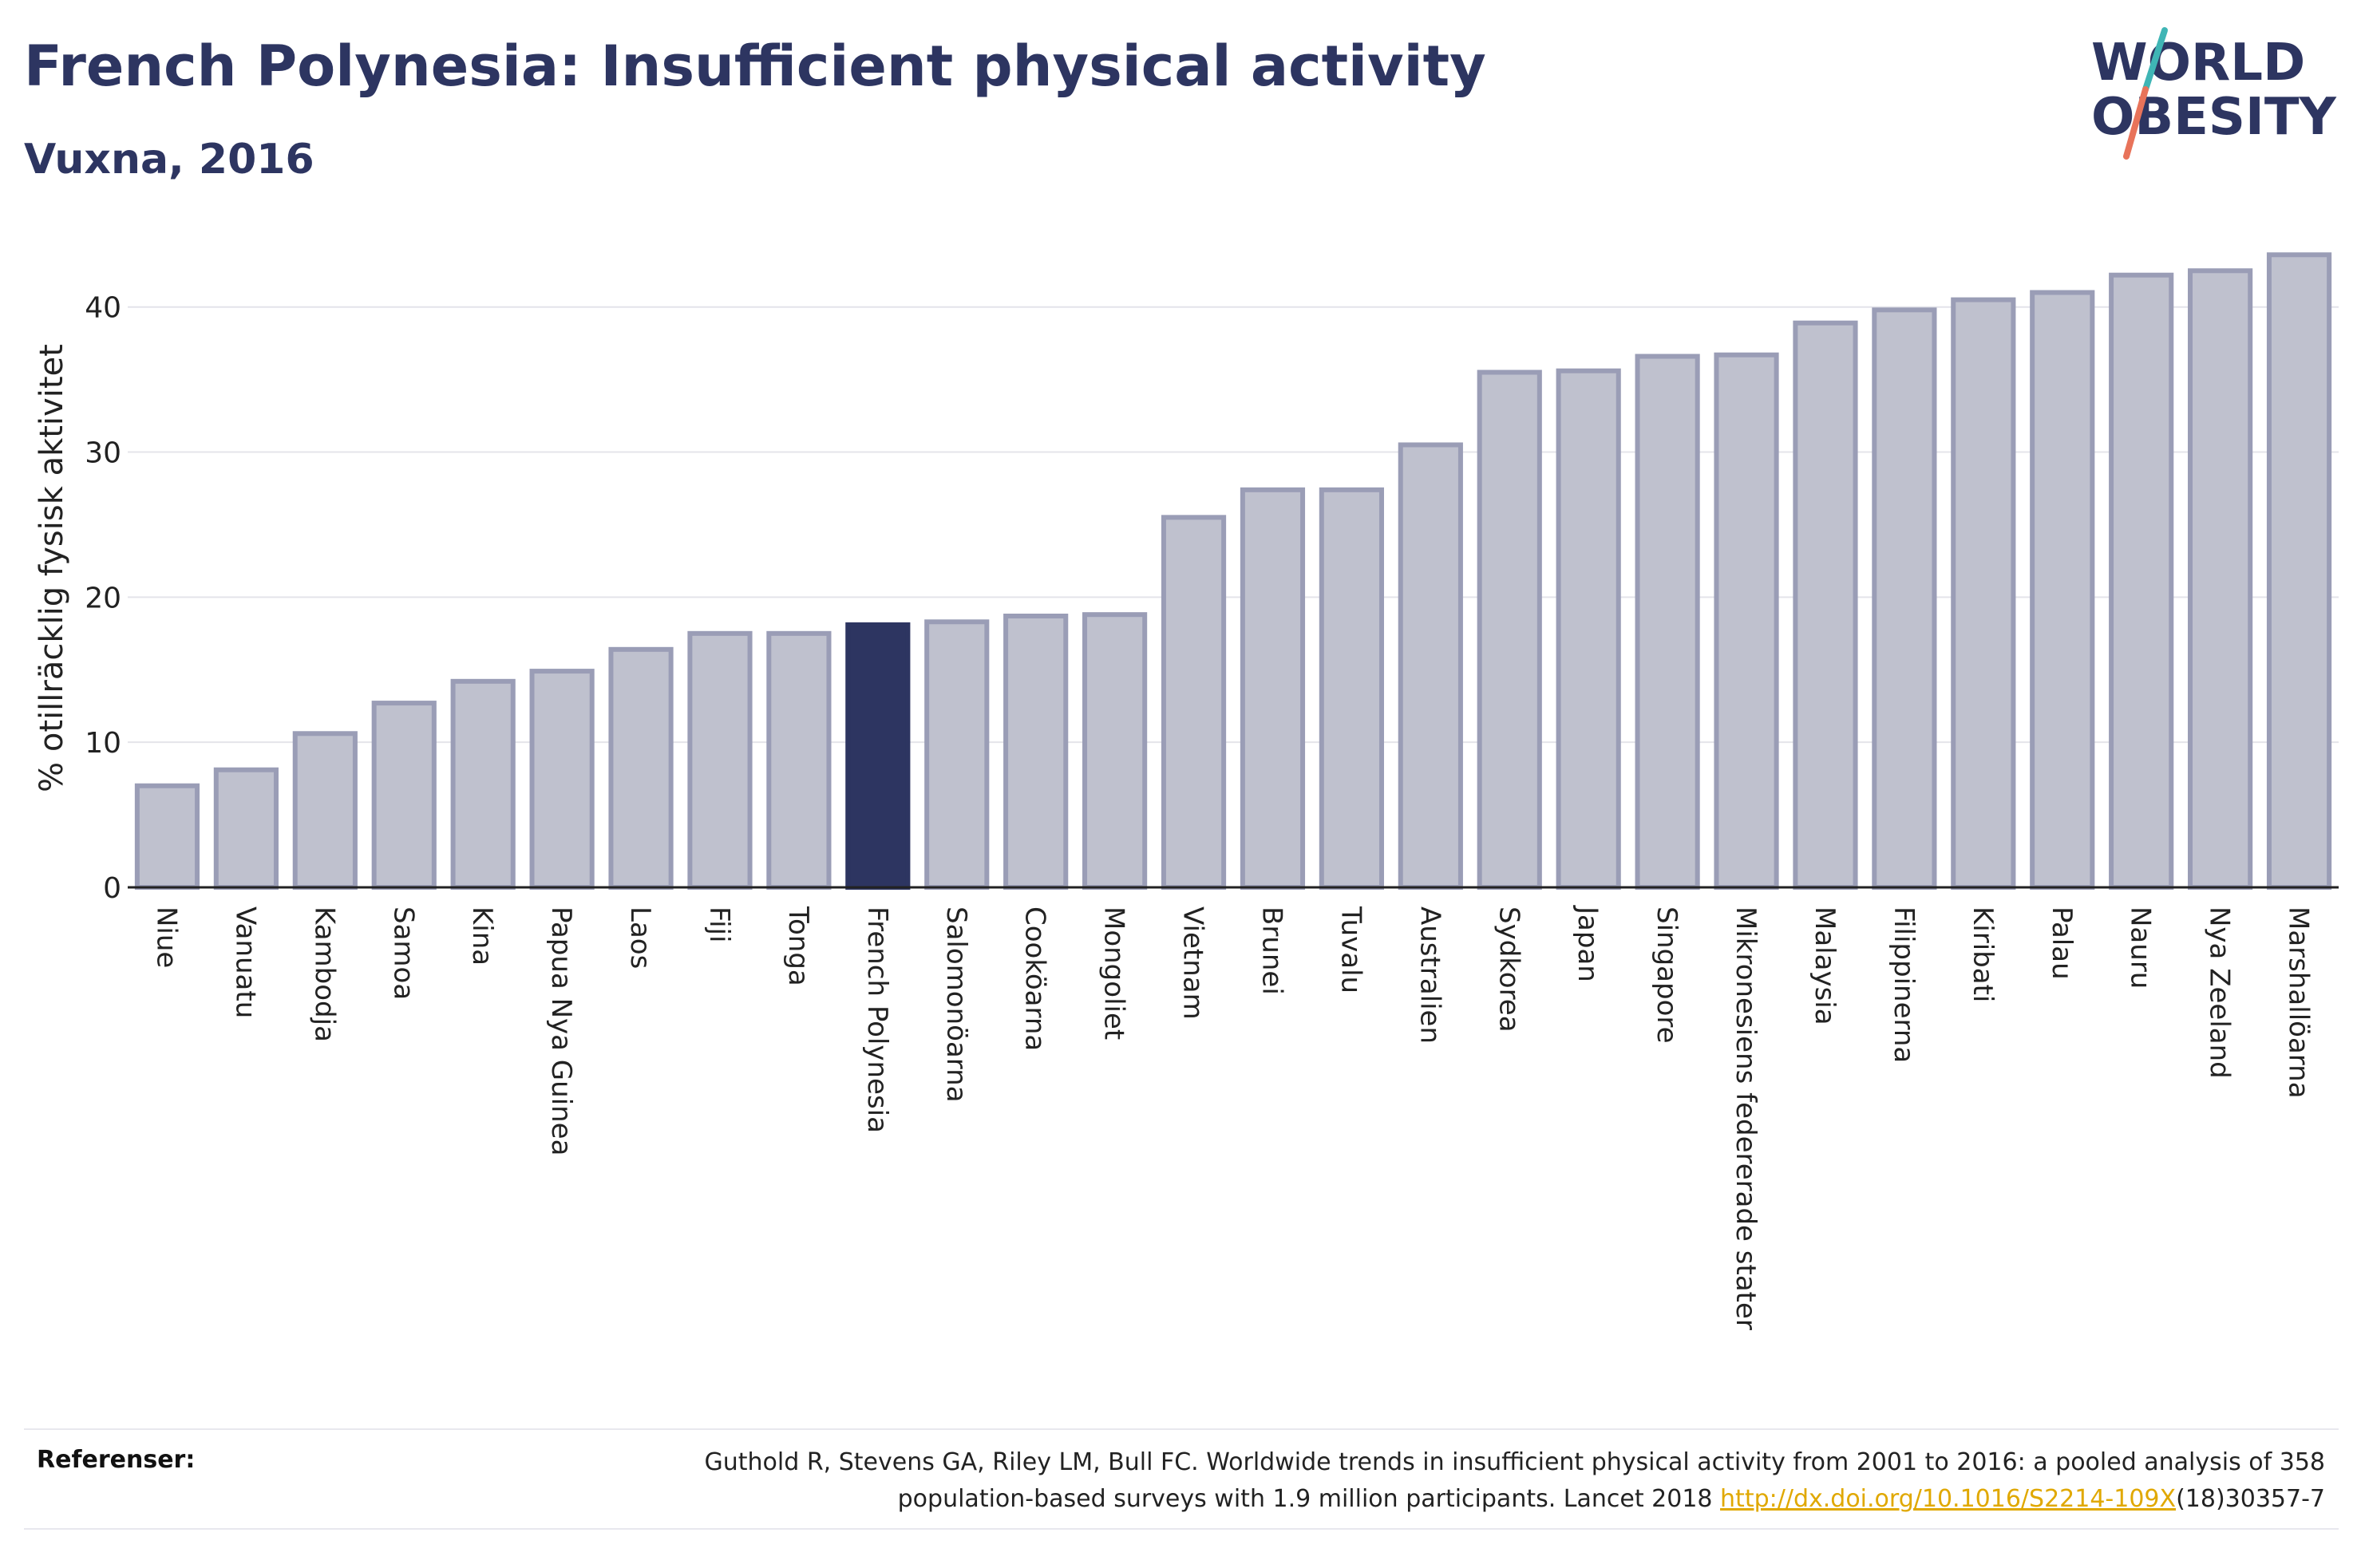 The image size is (2361, 1568). Describe the element at coordinates (1429, 975) in the screenshot. I see `x-tick-label: Australien` at that location.